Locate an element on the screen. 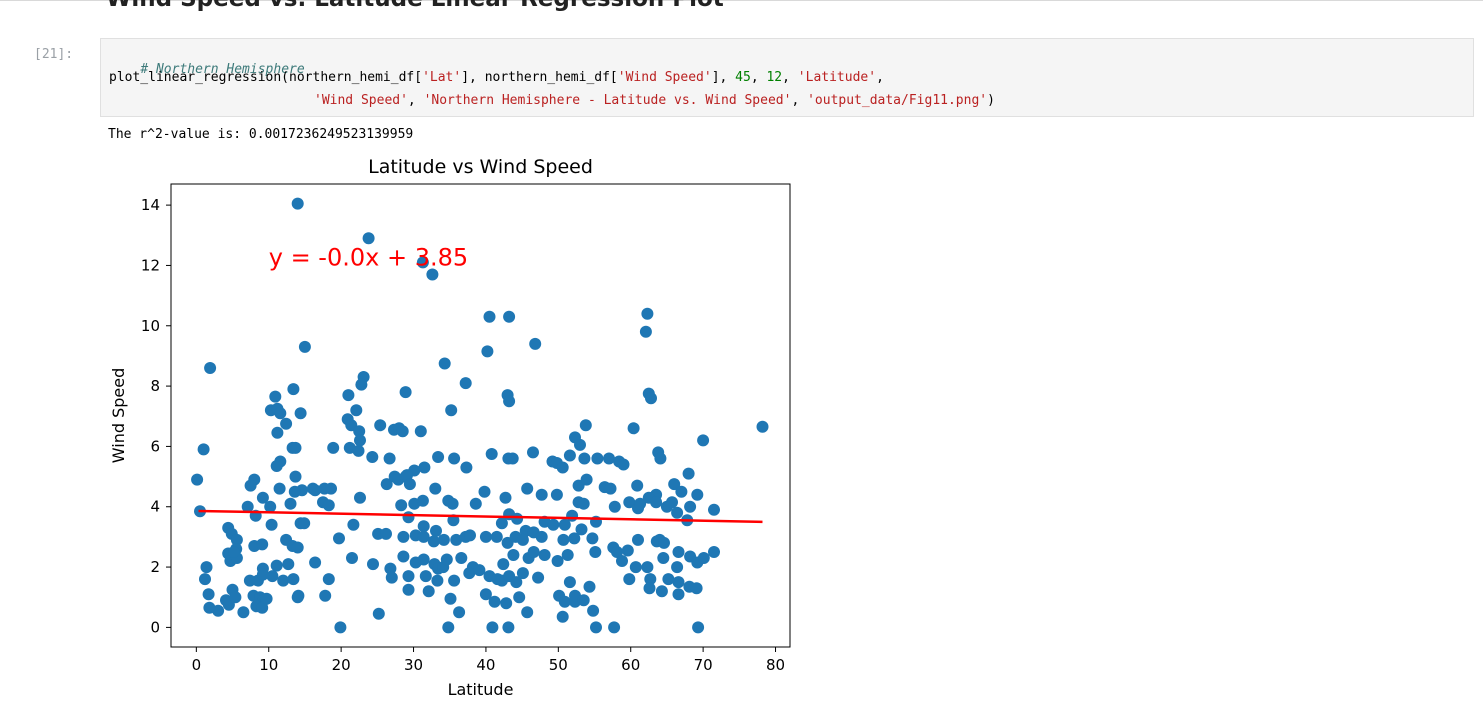 This screenshot has height=722, width=1483. code-line-comment: # Northern Hemisphere is located at coordinates (206, 69).